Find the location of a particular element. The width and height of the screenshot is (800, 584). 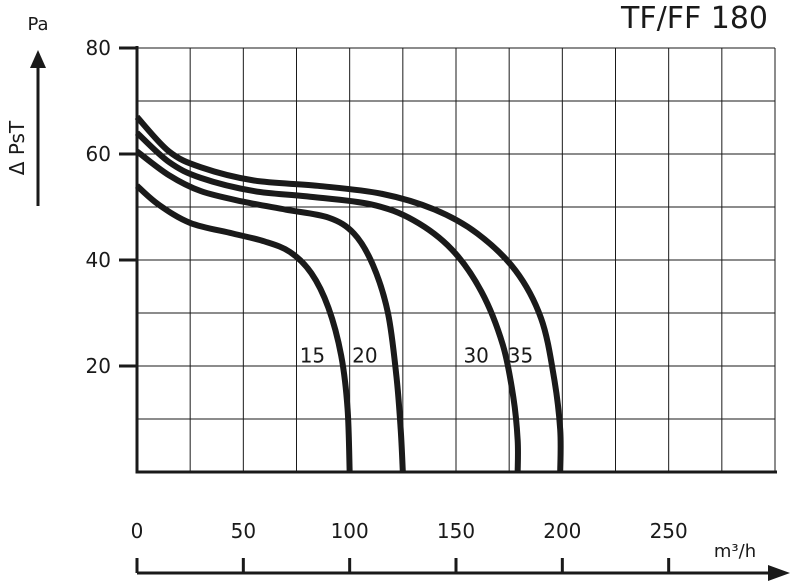

chart-title: TF/FF 180 is located at coordinates (694, 18).